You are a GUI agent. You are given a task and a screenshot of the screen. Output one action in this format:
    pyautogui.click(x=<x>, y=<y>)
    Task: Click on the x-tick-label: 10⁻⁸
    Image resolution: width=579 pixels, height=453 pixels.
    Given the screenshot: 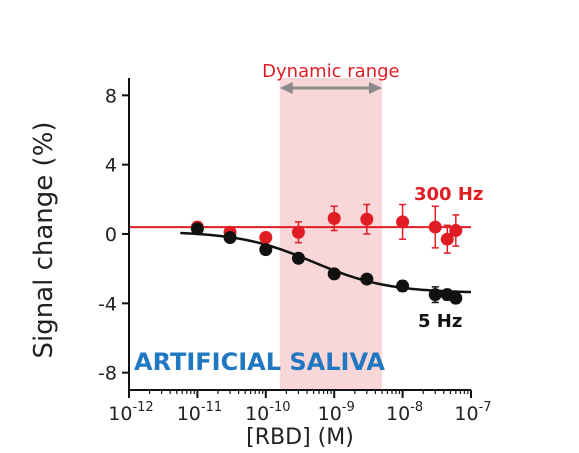 What is the action you would take?
    pyautogui.click(x=404, y=412)
    